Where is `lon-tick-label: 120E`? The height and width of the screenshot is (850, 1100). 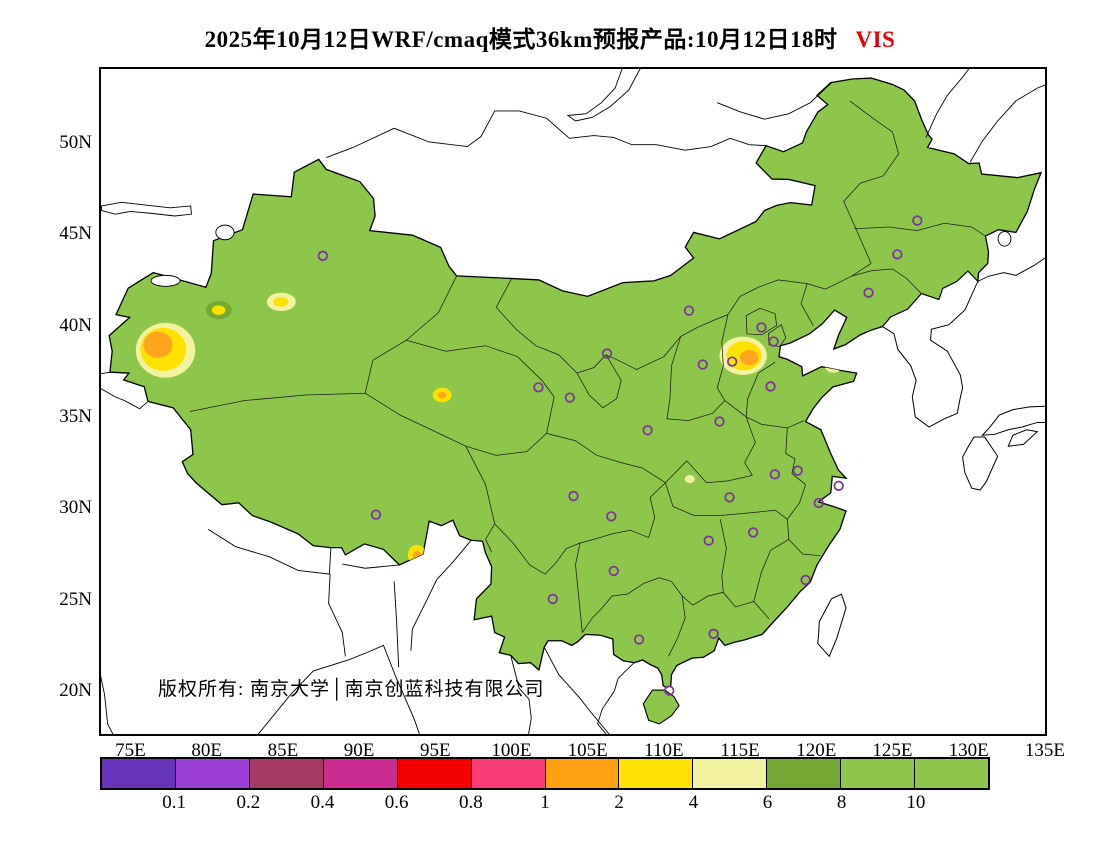
lon-tick-label: 120E is located at coordinates (816, 750).